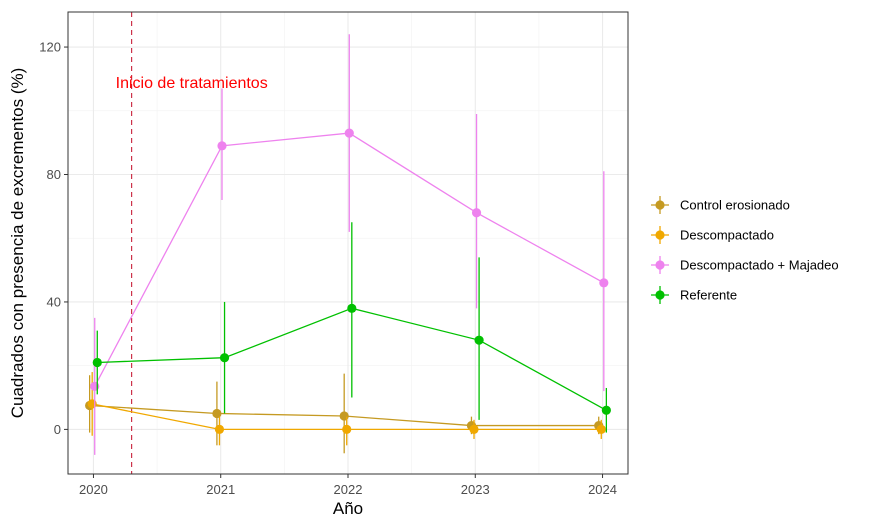  What do you see at coordinates (54, 174) in the screenshot?
I see `y-tick-label: 80` at bounding box center [54, 174].